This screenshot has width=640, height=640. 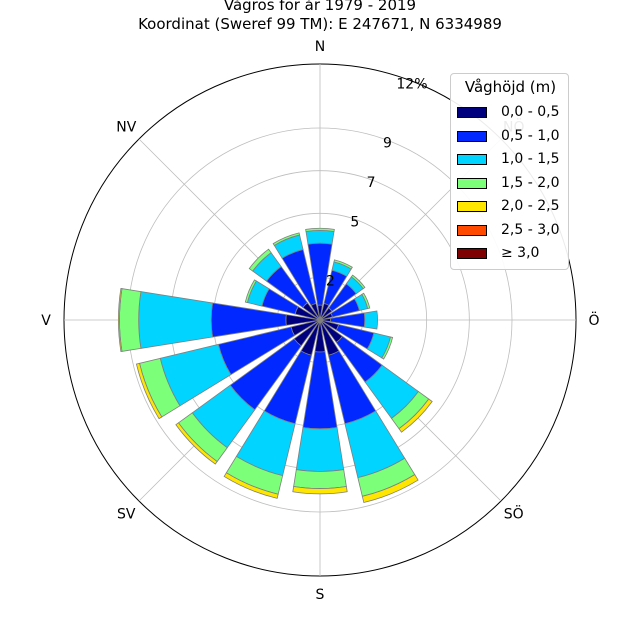 I want to click on radial-tick-label: 12%, so click(x=411, y=84).